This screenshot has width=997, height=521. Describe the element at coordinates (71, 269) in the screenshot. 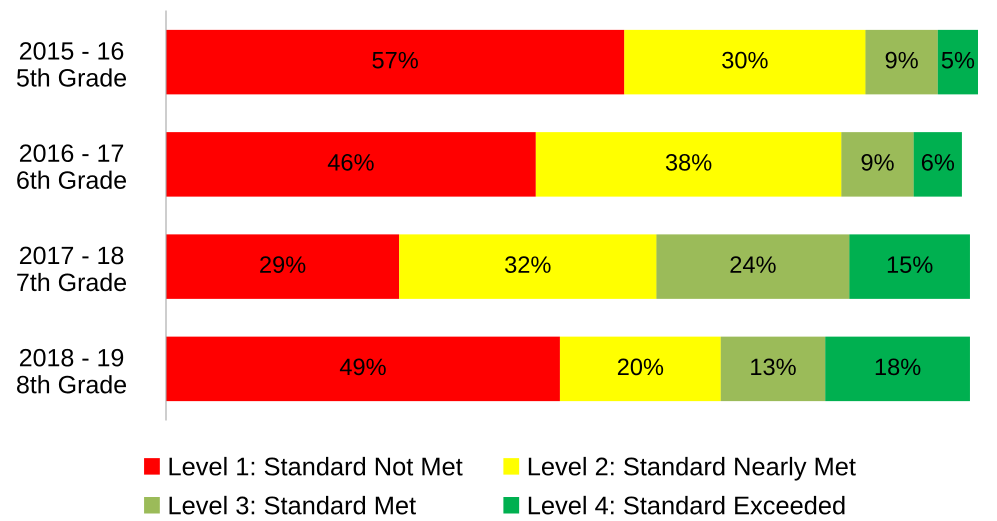

I see `y-tick-label: 2017 - 18 7th Grade` at that location.